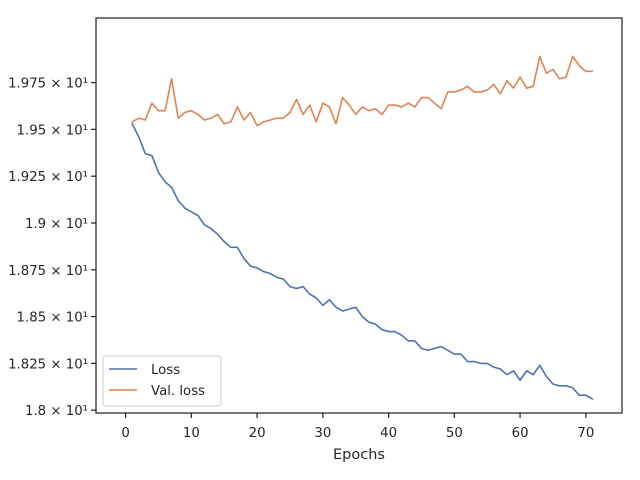 The height and width of the screenshot is (480, 640). I want to click on y-tick-label: 1.85 × 10¹, so click(52, 318).